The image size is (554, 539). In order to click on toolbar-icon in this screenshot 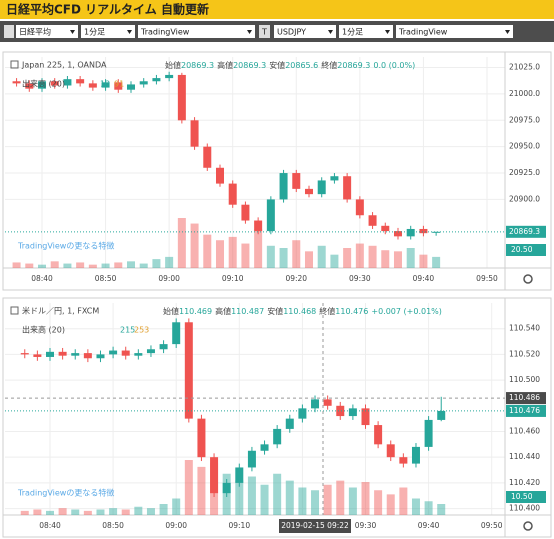, I will do `click(264, 31)`.